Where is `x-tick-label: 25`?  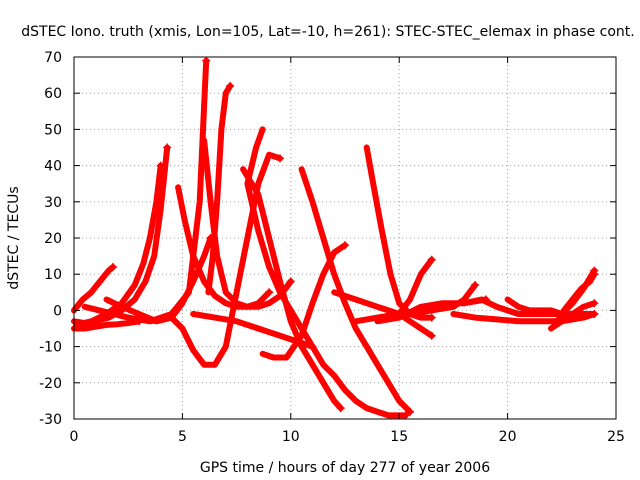 x-tick-label: 25 is located at coordinates (616, 437).